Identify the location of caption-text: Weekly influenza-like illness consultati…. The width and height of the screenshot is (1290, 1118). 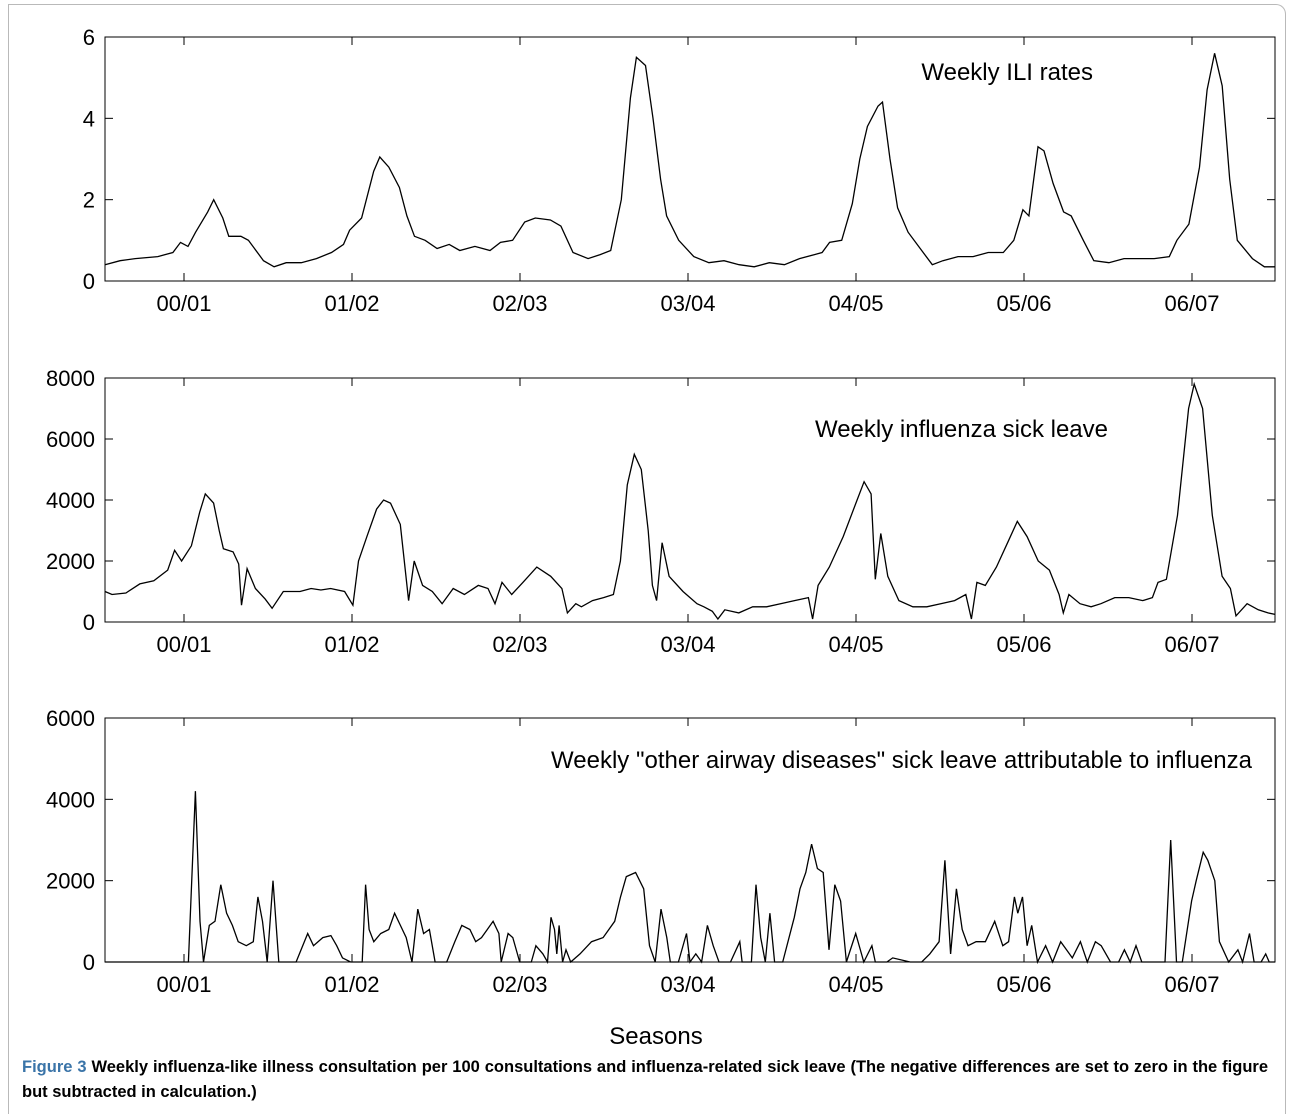
(645, 1079).